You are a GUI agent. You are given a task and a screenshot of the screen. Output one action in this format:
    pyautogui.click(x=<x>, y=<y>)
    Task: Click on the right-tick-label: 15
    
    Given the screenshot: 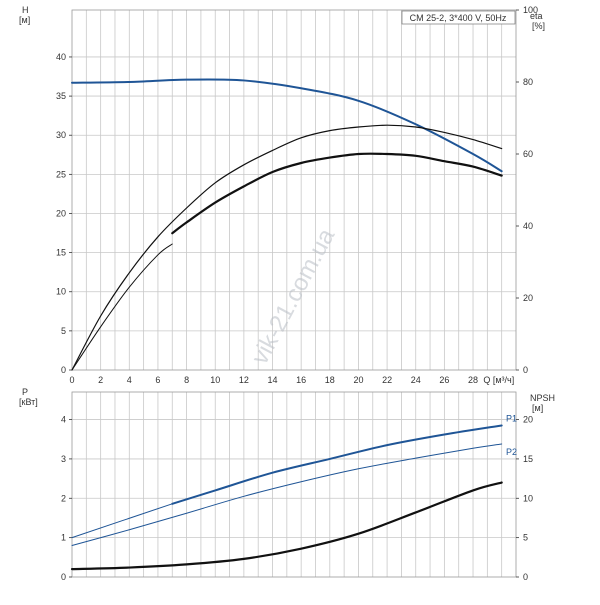 What is the action you would take?
    pyautogui.click(x=528, y=459)
    